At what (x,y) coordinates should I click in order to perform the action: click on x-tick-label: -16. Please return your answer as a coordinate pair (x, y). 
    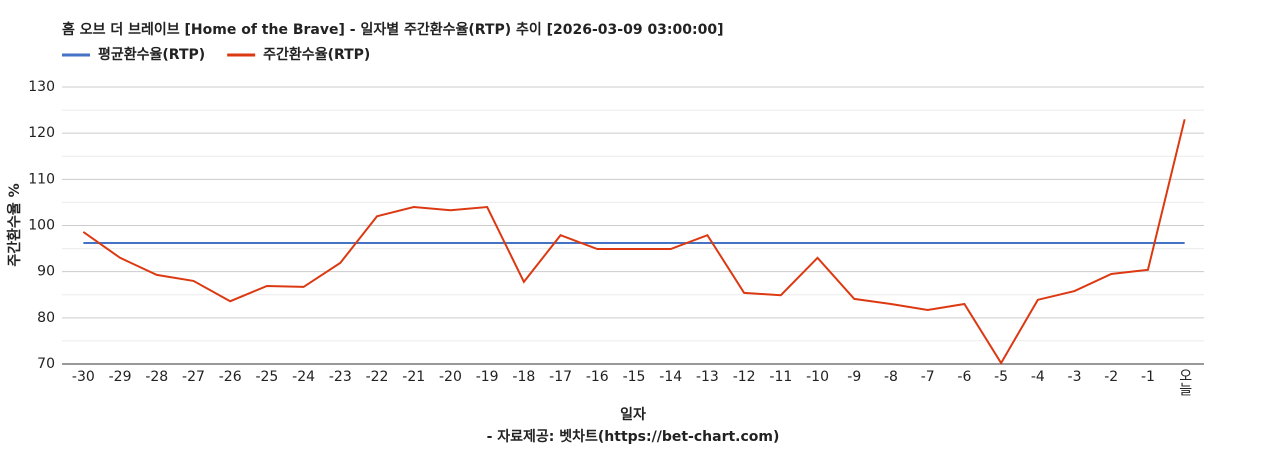
    Looking at the image, I should click on (597, 377).